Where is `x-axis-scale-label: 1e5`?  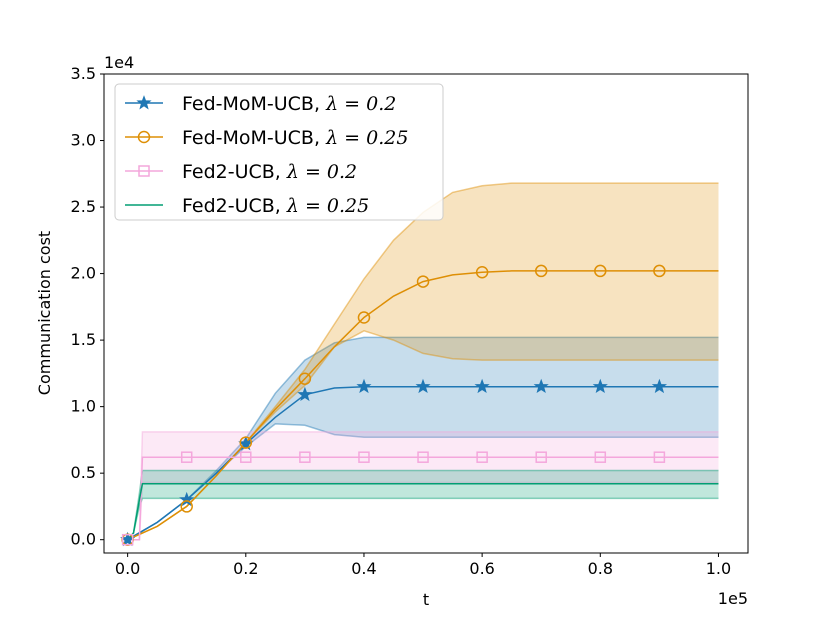 x-axis-scale-label: 1e5 is located at coordinates (733, 598).